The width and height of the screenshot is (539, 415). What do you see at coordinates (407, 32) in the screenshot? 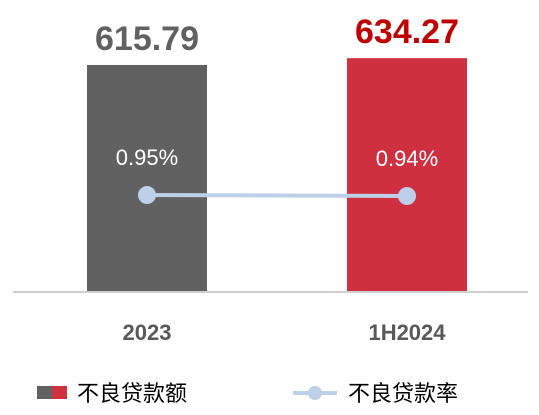
I see `bar-value-label: 634.27` at bounding box center [407, 32].